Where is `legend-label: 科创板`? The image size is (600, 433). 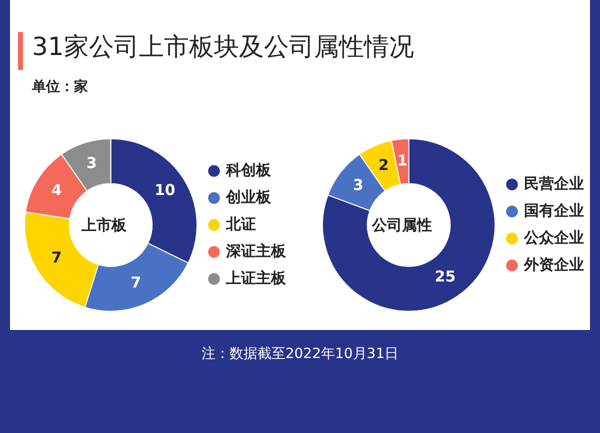 legend-label: 科创板 is located at coordinates (248, 169).